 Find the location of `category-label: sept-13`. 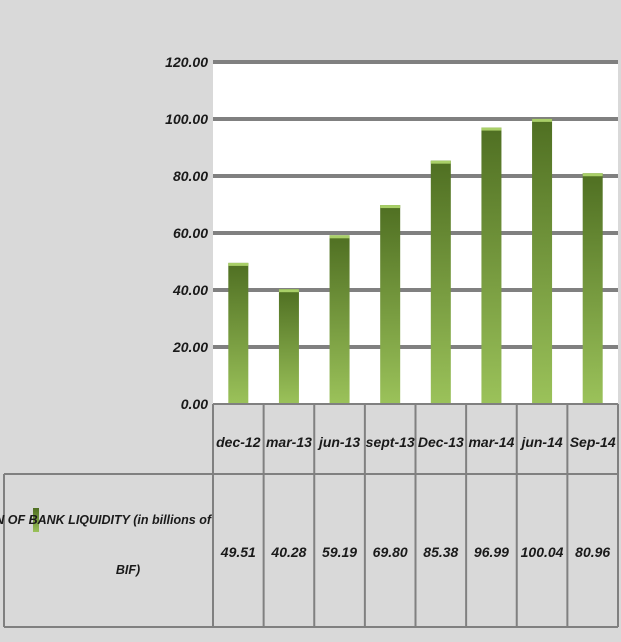

category-label: sept-13 is located at coordinates (390, 442).